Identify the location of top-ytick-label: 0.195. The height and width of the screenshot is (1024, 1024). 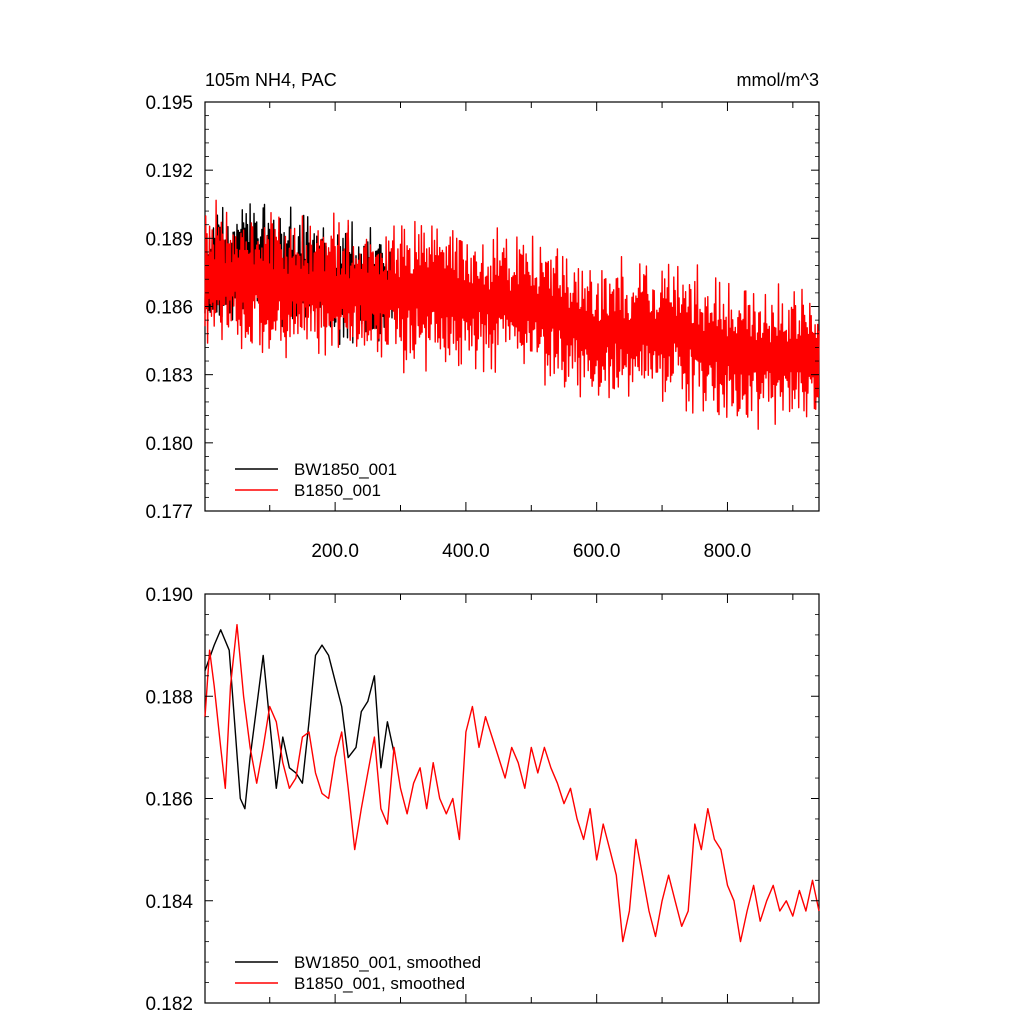
(169, 103).